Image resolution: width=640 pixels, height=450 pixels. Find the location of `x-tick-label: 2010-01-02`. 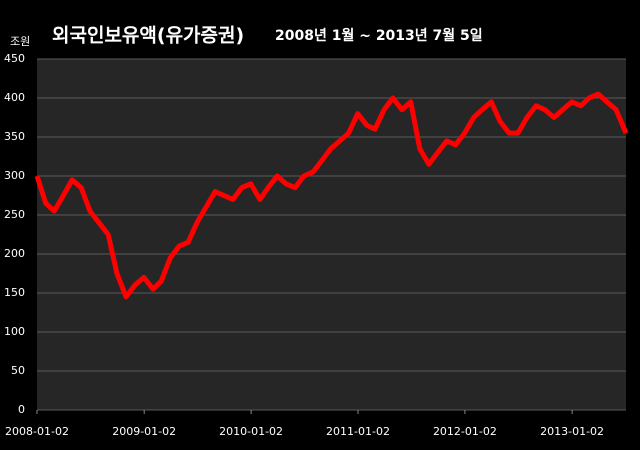

x-tick-label: 2010-01-02 is located at coordinates (251, 431).